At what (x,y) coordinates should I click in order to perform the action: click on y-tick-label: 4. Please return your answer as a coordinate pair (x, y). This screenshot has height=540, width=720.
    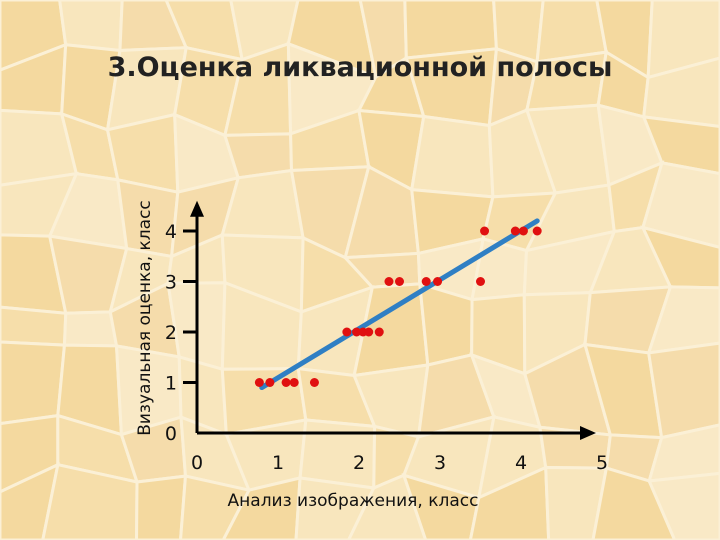
    Looking at the image, I should click on (171, 232).